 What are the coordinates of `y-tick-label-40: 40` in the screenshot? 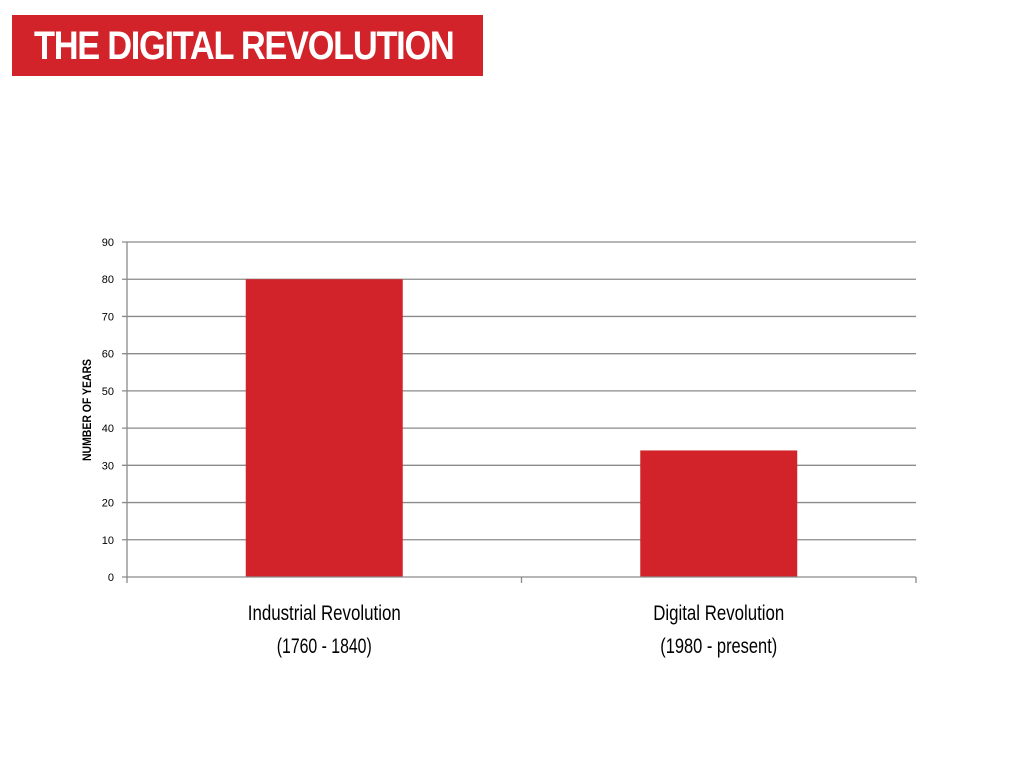 It's located at (108, 429).